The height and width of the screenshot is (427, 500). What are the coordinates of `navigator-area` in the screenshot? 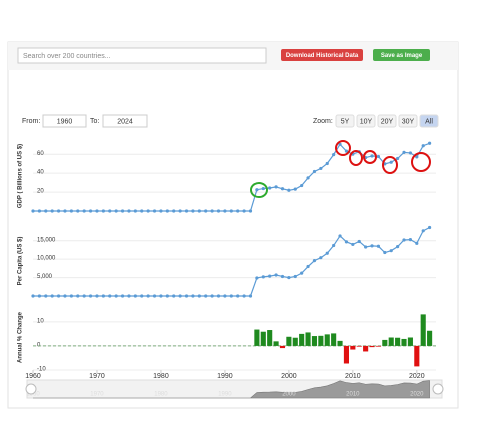 It's located at (231, 389).